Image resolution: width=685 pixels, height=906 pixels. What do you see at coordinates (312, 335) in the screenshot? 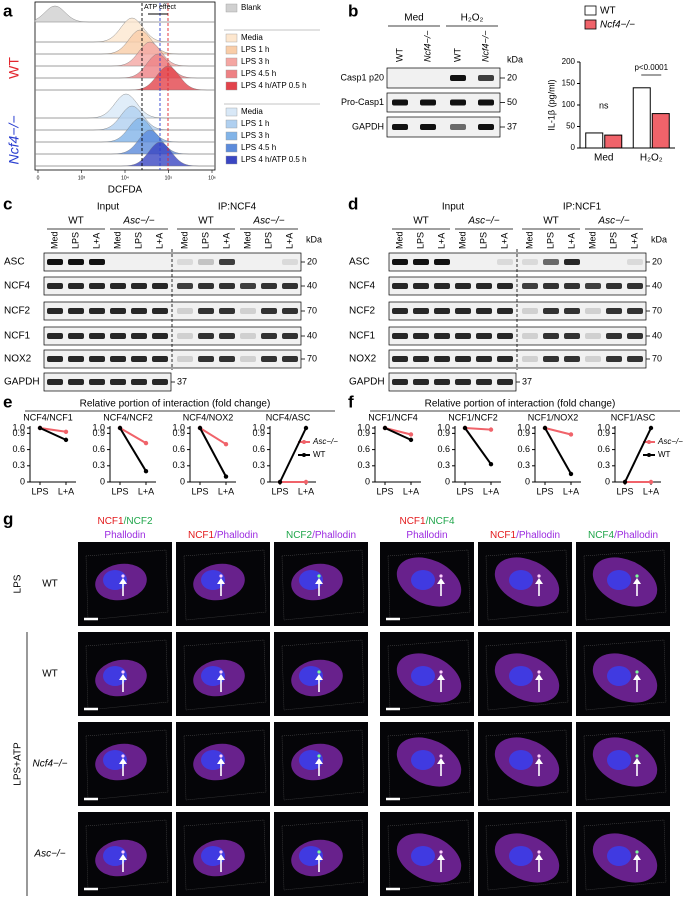
I see `kda-label: 40` at bounding box center [312, 335].